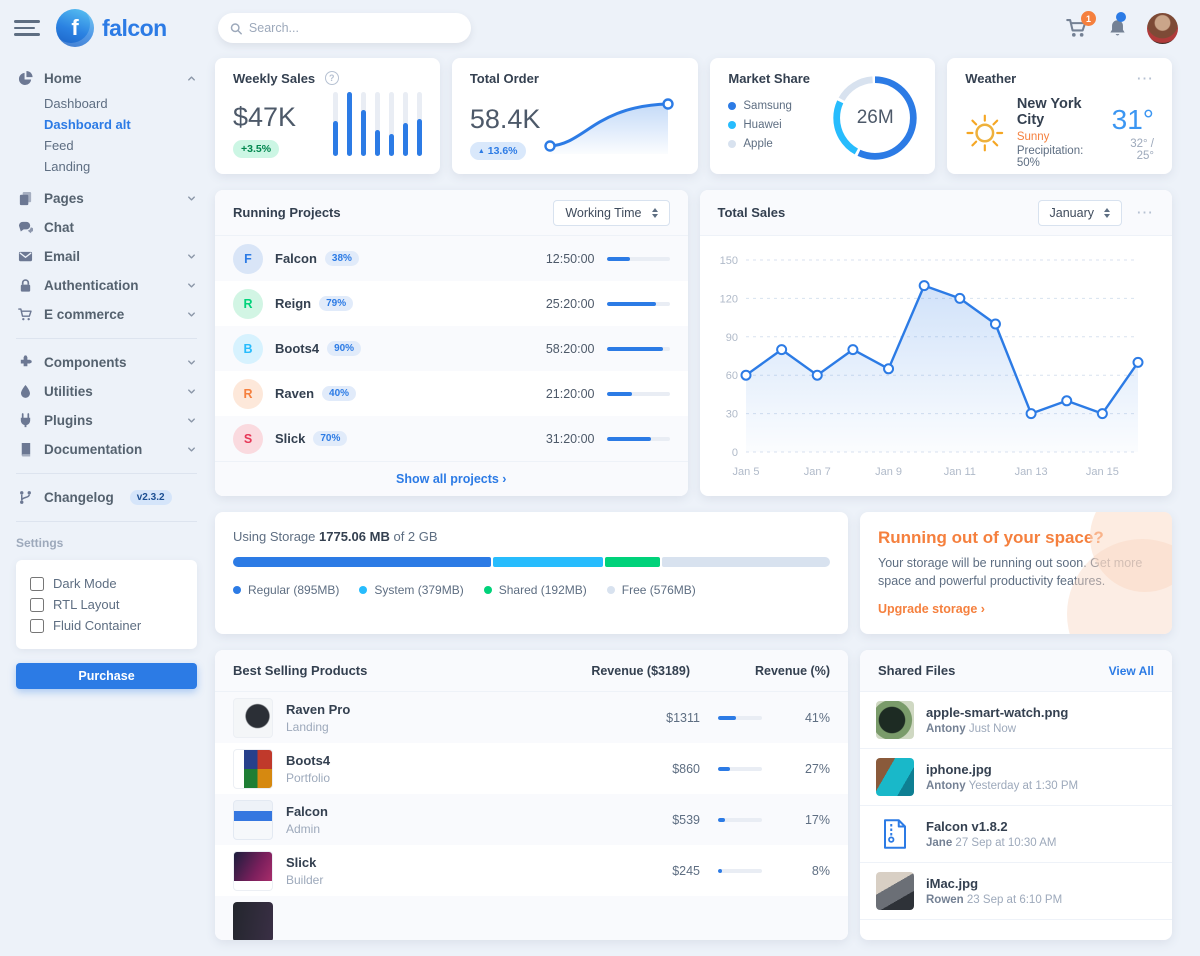 This screenshot has height=956, width=1200. I want to click on sidebar-item-feed: Feed, so click(59, 145).